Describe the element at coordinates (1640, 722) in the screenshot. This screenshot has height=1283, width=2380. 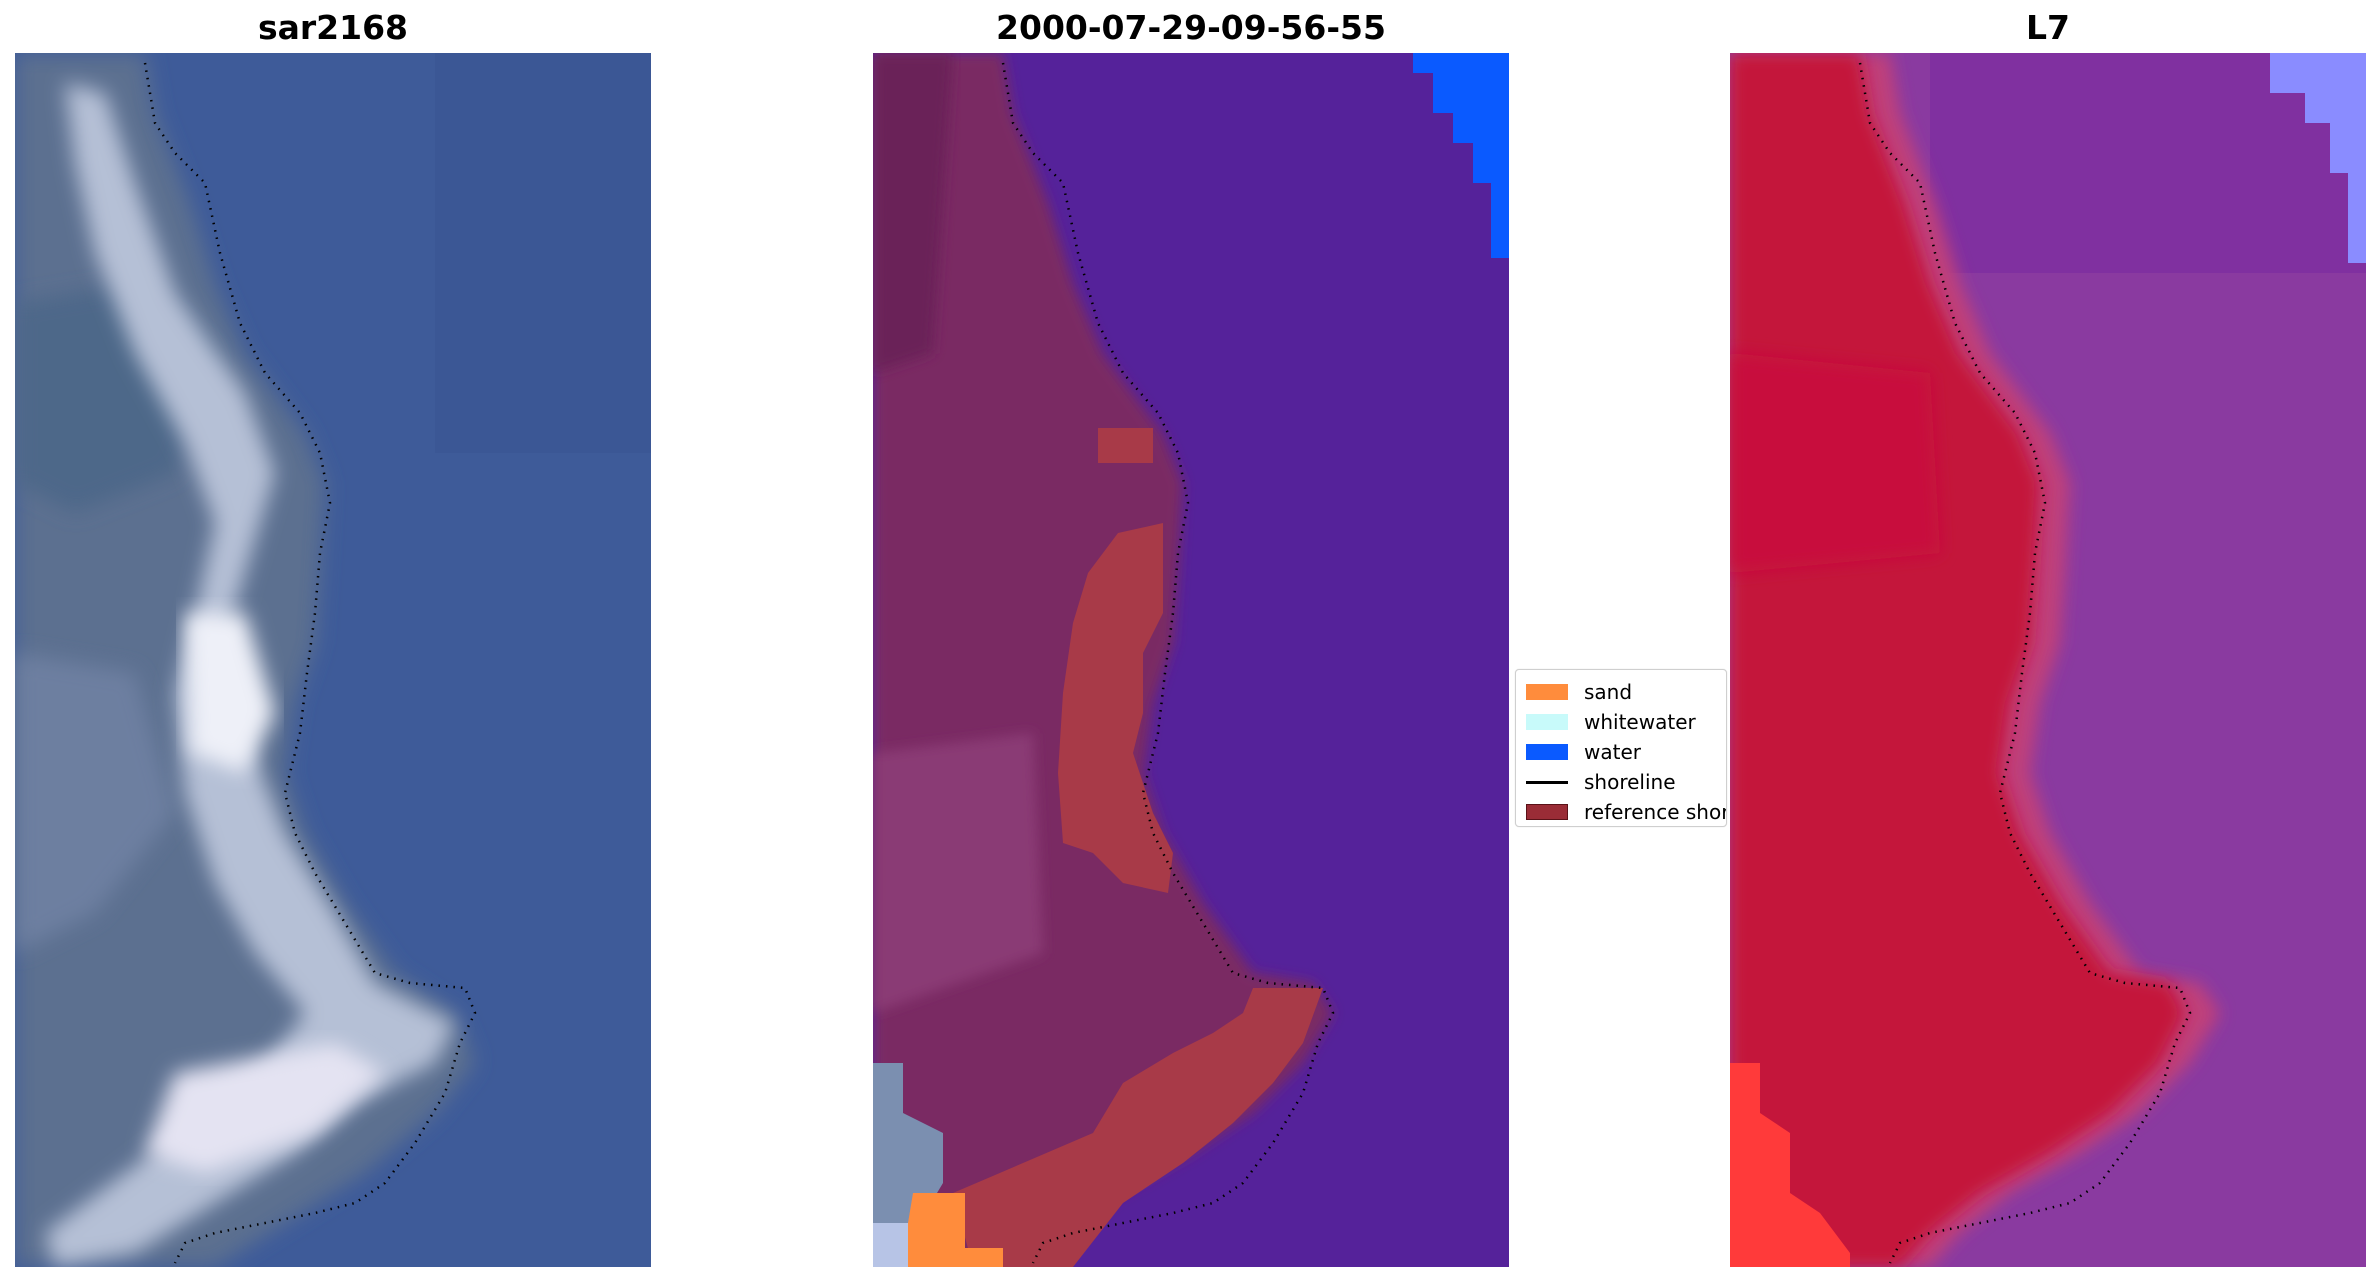
I see `legend-label: whitewater` at that location.